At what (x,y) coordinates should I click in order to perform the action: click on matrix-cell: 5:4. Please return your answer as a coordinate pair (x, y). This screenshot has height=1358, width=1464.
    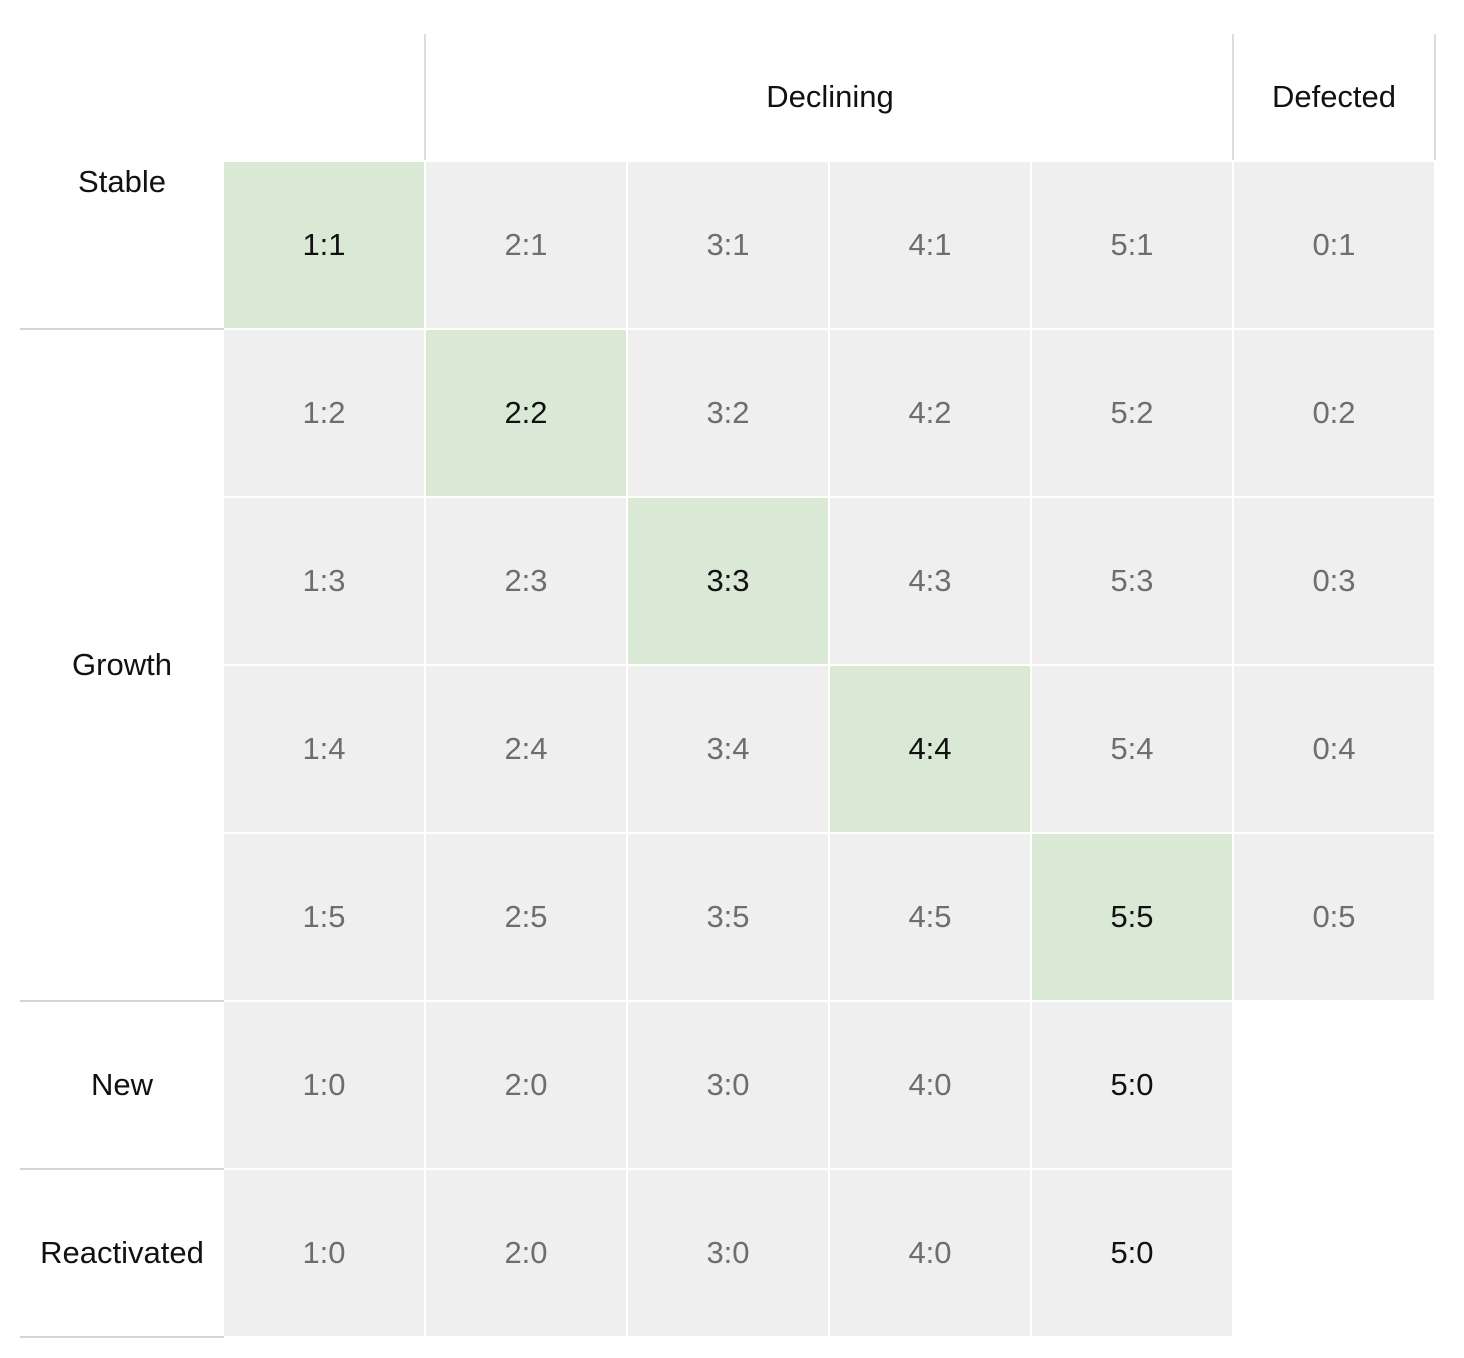
    Looking at the image, I should click on (1132, 749).